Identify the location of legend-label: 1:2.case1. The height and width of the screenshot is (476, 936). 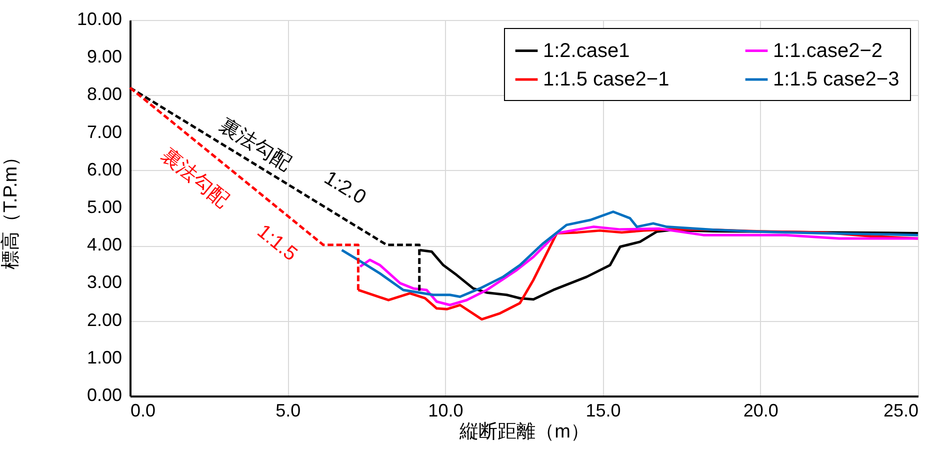
(586, 51).